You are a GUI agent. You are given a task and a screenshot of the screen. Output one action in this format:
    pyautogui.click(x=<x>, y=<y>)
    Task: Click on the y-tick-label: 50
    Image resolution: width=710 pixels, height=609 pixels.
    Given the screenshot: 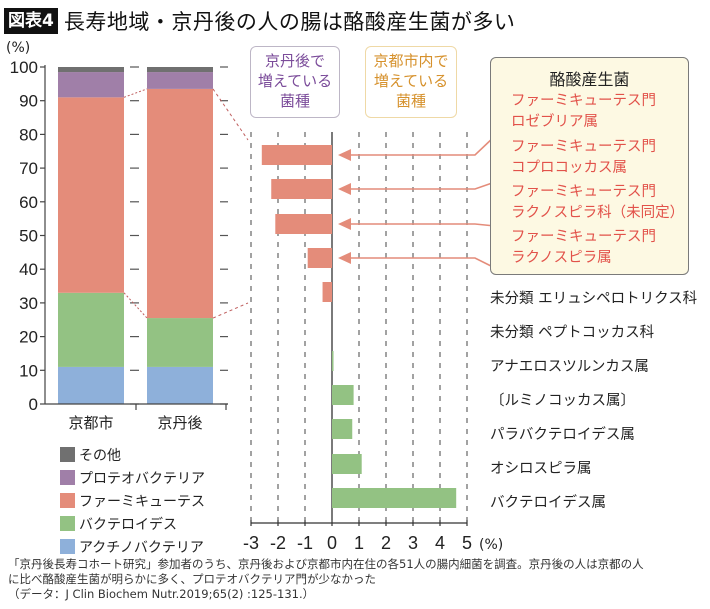 What is the action you would take?
    pyautogui.click(x=28, y=236)
    